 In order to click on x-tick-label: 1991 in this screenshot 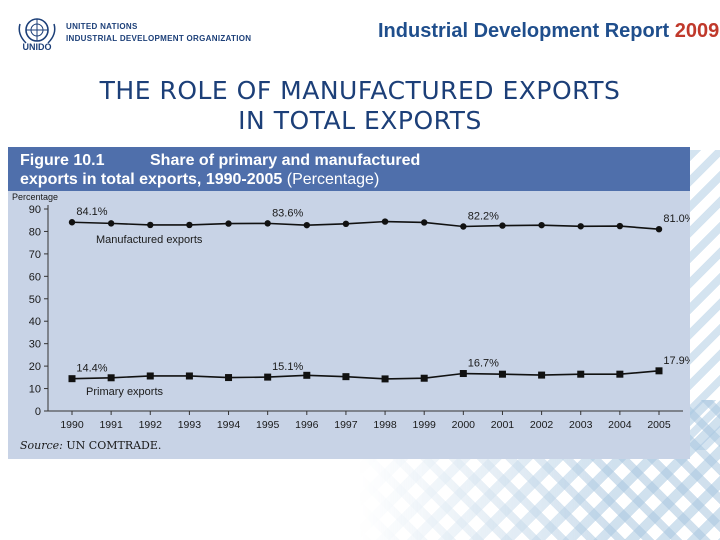, I will do `click(111, 425)`.